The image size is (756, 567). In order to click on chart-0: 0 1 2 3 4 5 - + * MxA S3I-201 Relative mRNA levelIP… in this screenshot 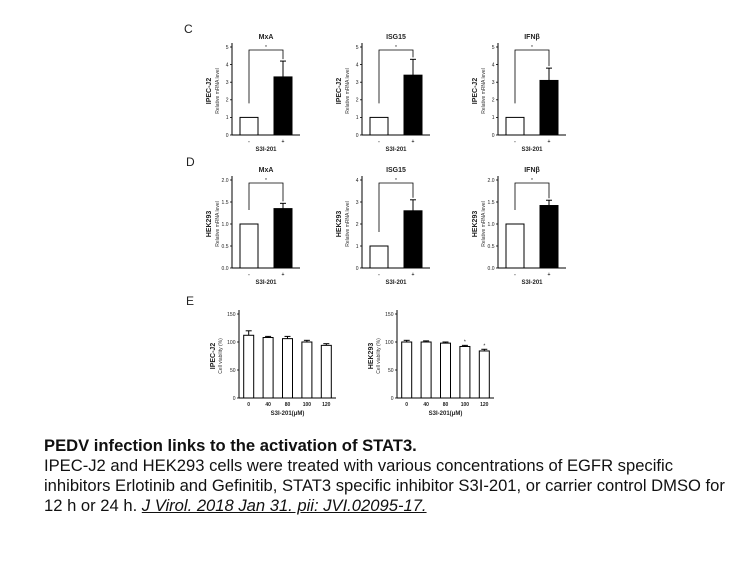, I will do `click(253, 93)`.